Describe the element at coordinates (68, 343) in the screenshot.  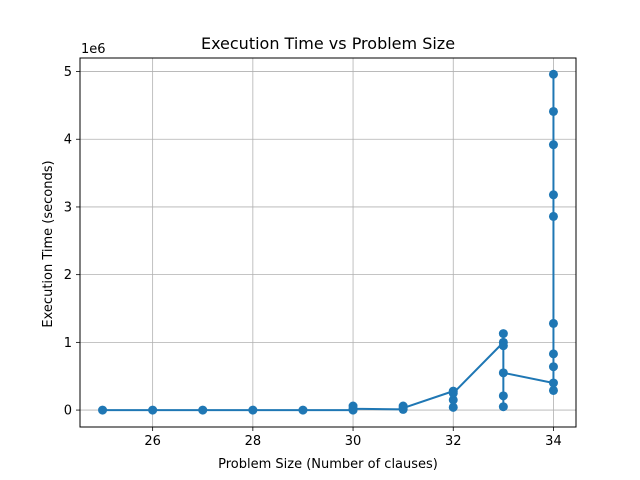
I see `y-tick-label: 1` at that location.